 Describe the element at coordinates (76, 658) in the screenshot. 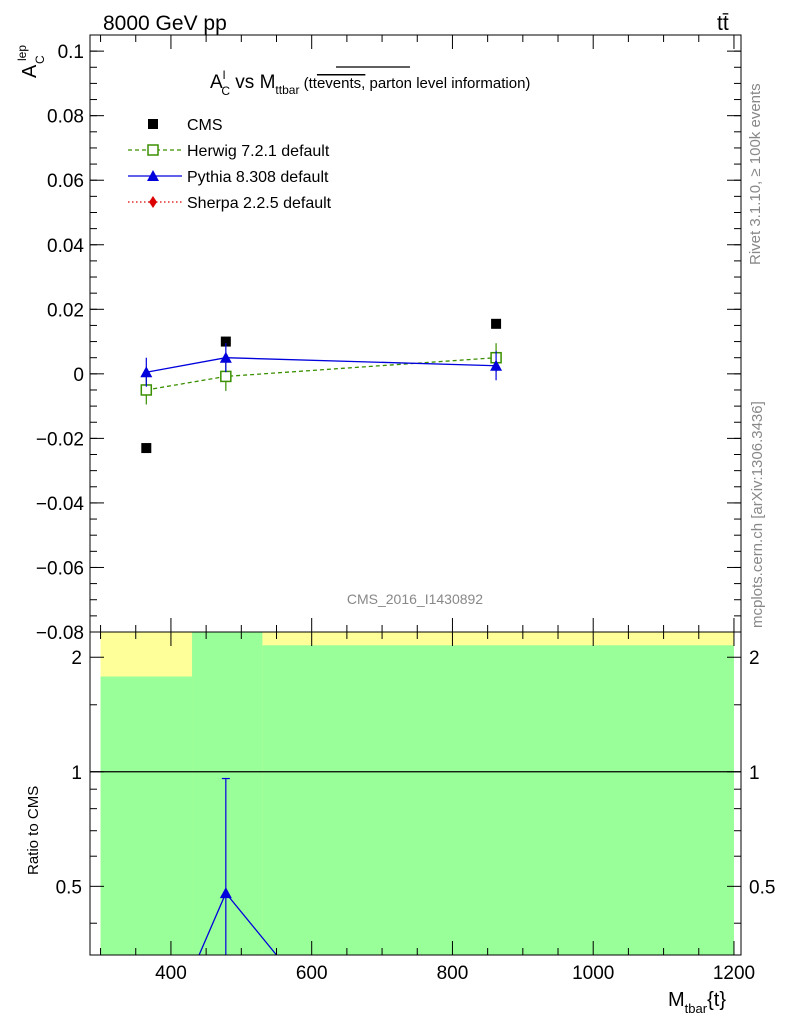

I see `ratio-ytick-label: 2` at that location.